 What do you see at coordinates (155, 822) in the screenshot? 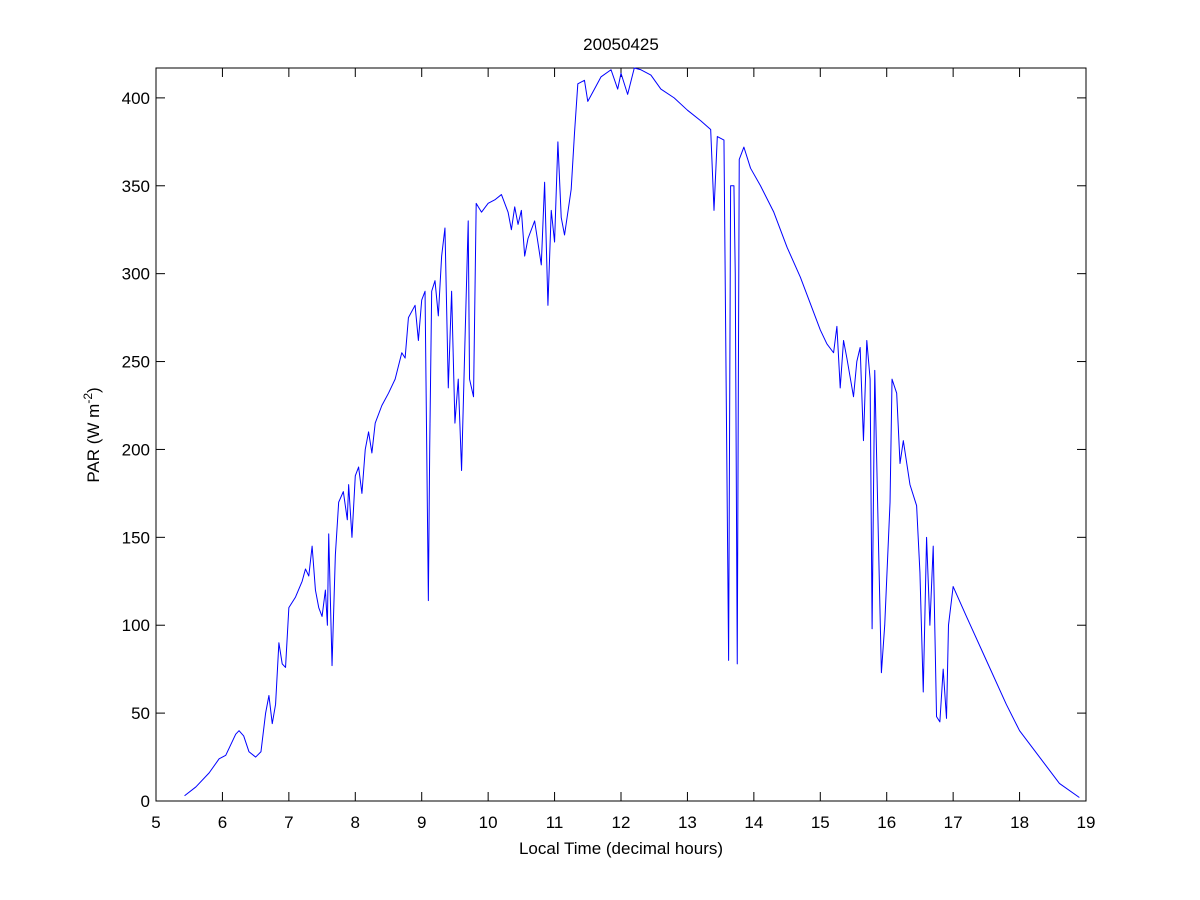
I see `x-tick-label: 5` at bounding box center [155, 822].